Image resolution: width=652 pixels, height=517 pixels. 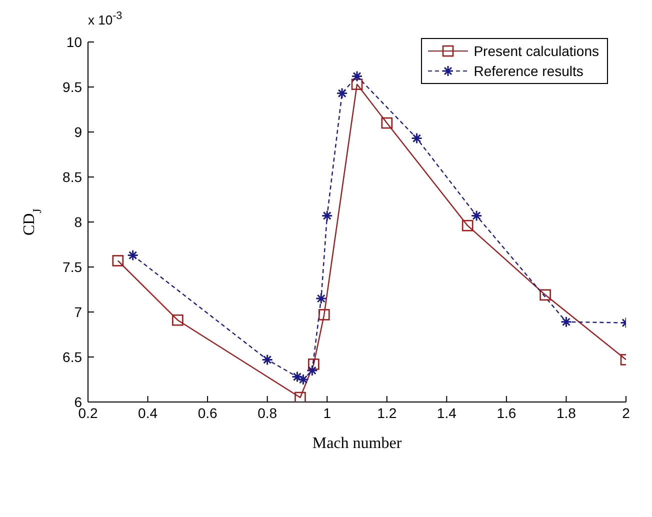 What do you see at coordinates (105, 19) in the screenshot?
I see `text: x 10$^{-3}$` at bounding box center [105, 19].